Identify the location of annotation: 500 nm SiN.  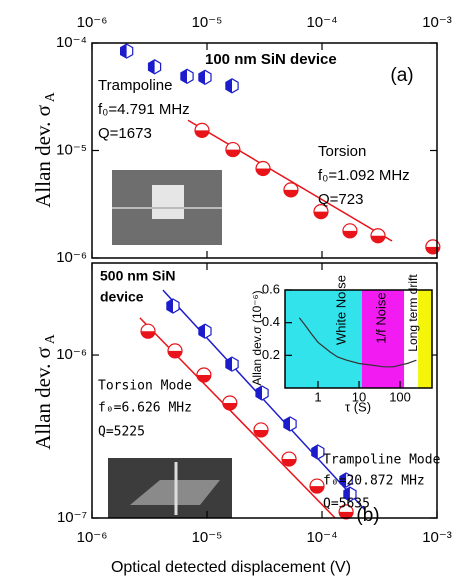
(137, 276).